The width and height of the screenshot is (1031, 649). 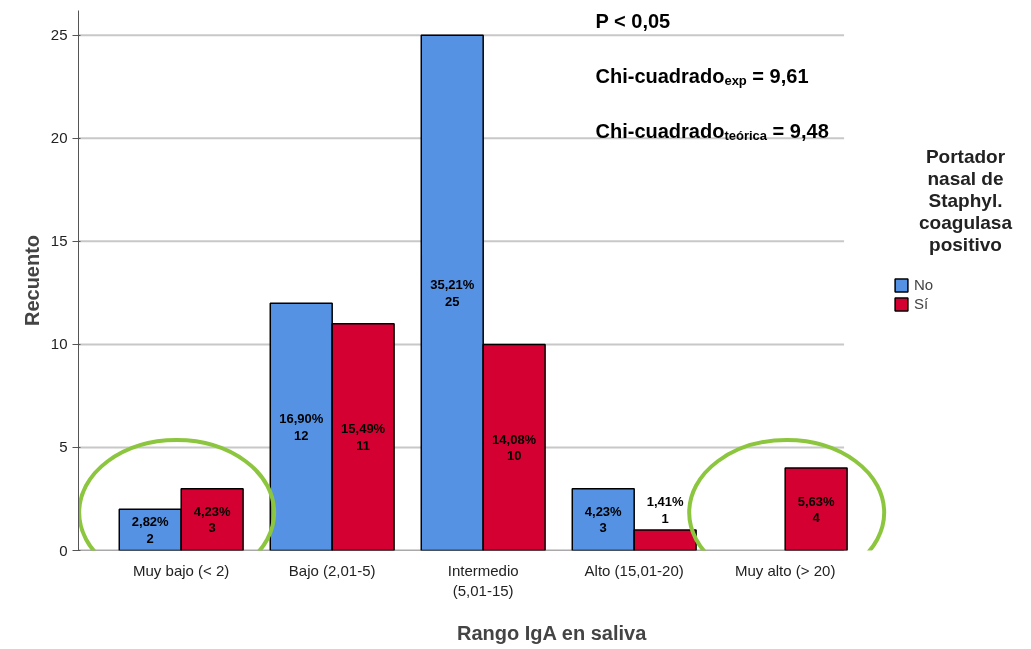 What do you see at coordinates (59, 138) in the screenshot?
I see `y-tick-label: 20` at bounding box center [59, 138].